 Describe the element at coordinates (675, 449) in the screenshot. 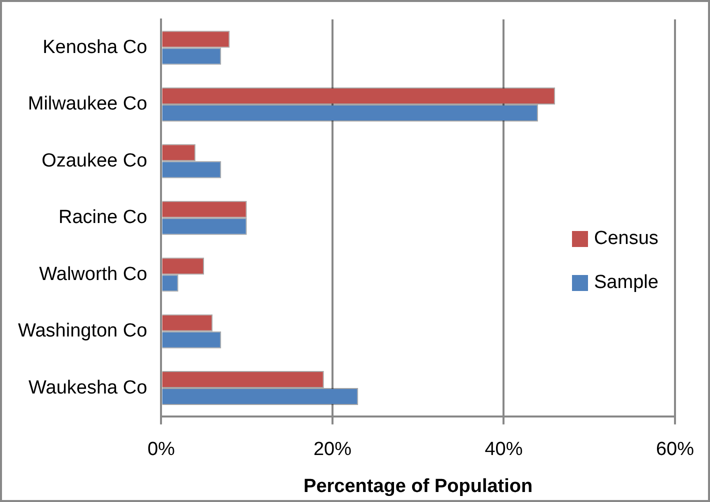

I see `x-tick-label: 60%` at that location.